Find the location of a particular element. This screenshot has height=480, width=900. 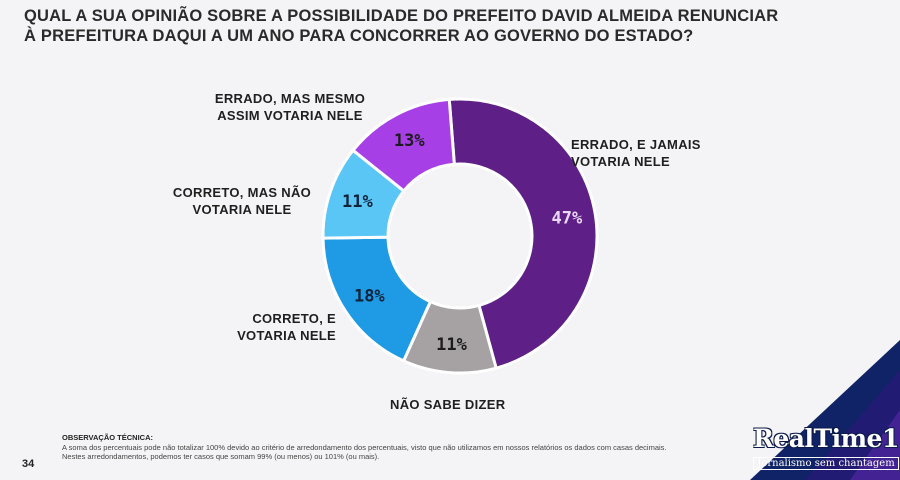

slice-percent-nao-sabe: 11% is located at coordinates (451, 345).